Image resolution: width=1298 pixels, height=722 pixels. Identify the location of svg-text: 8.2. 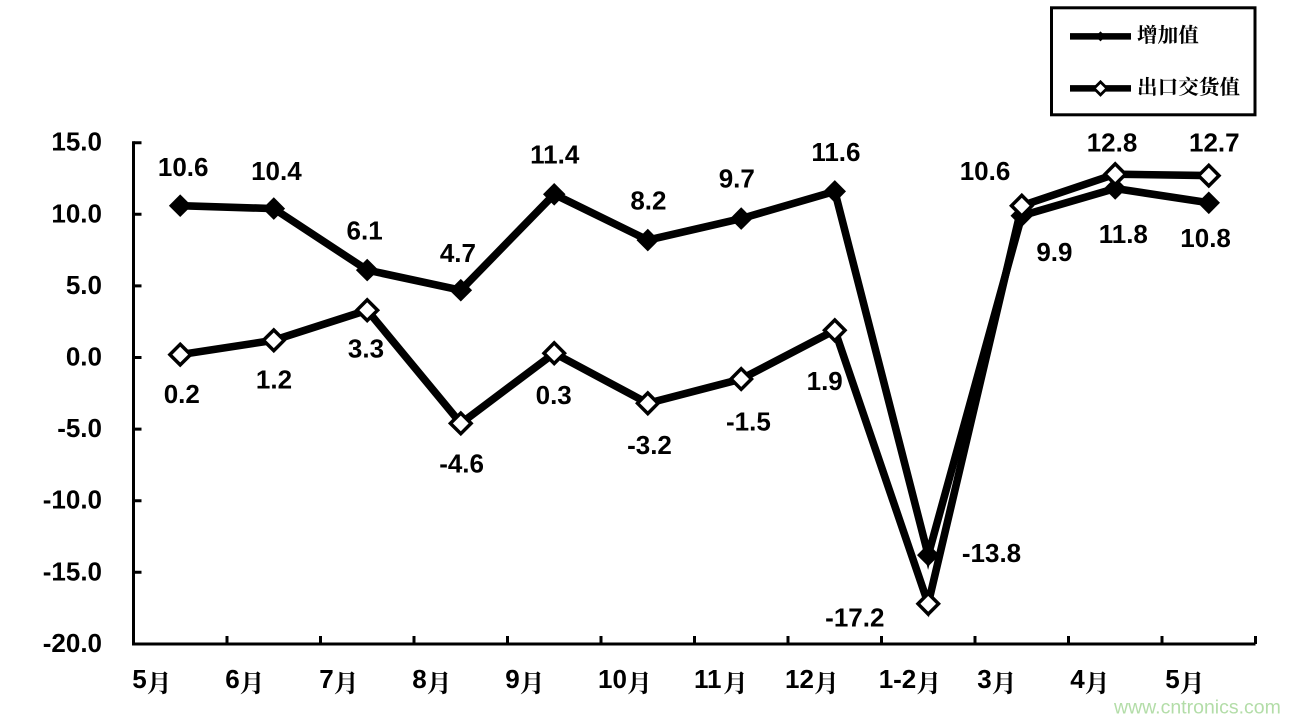
(648, 201).